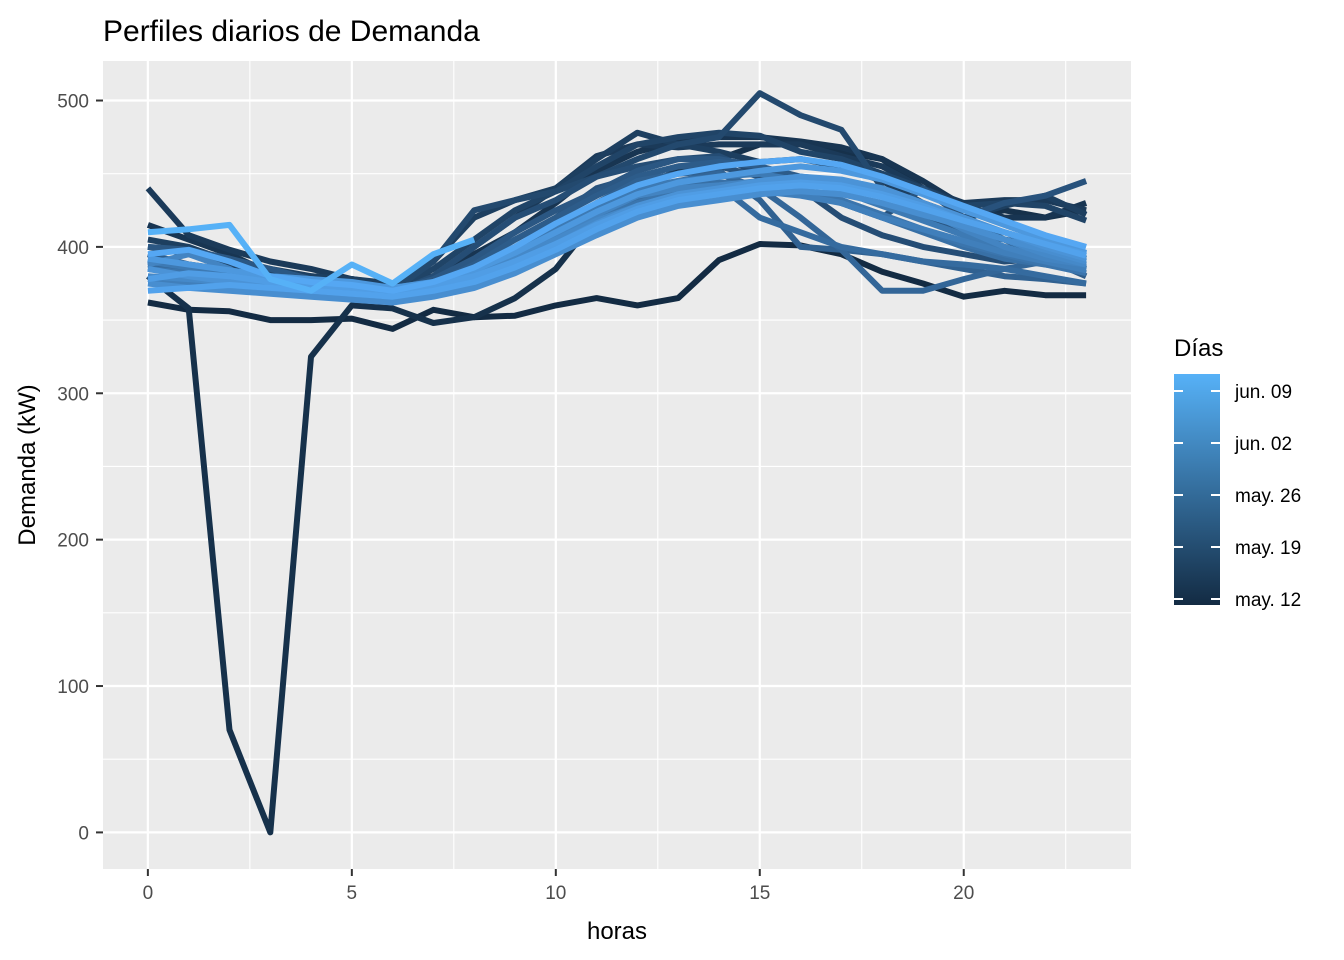  I want to click on y-tick-label: 300, so click(73, 394).